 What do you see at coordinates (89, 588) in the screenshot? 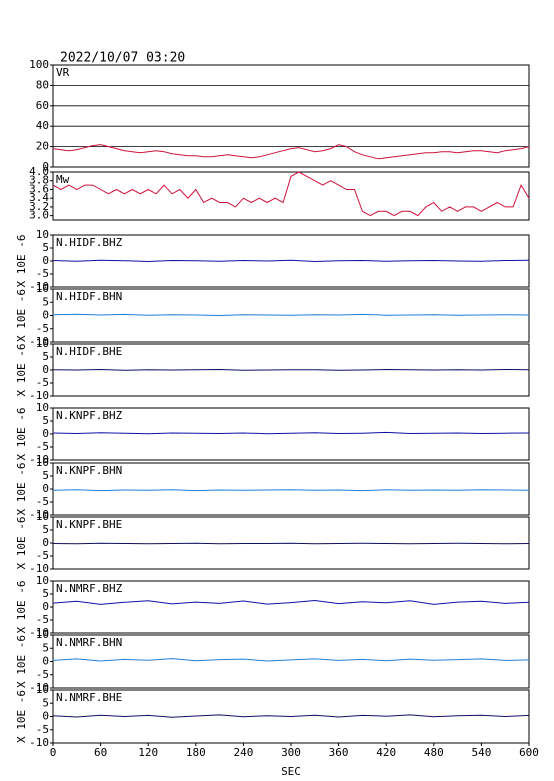
I see `panel-label: N.NMRF.BHZ` at bounding box center [89, 588].